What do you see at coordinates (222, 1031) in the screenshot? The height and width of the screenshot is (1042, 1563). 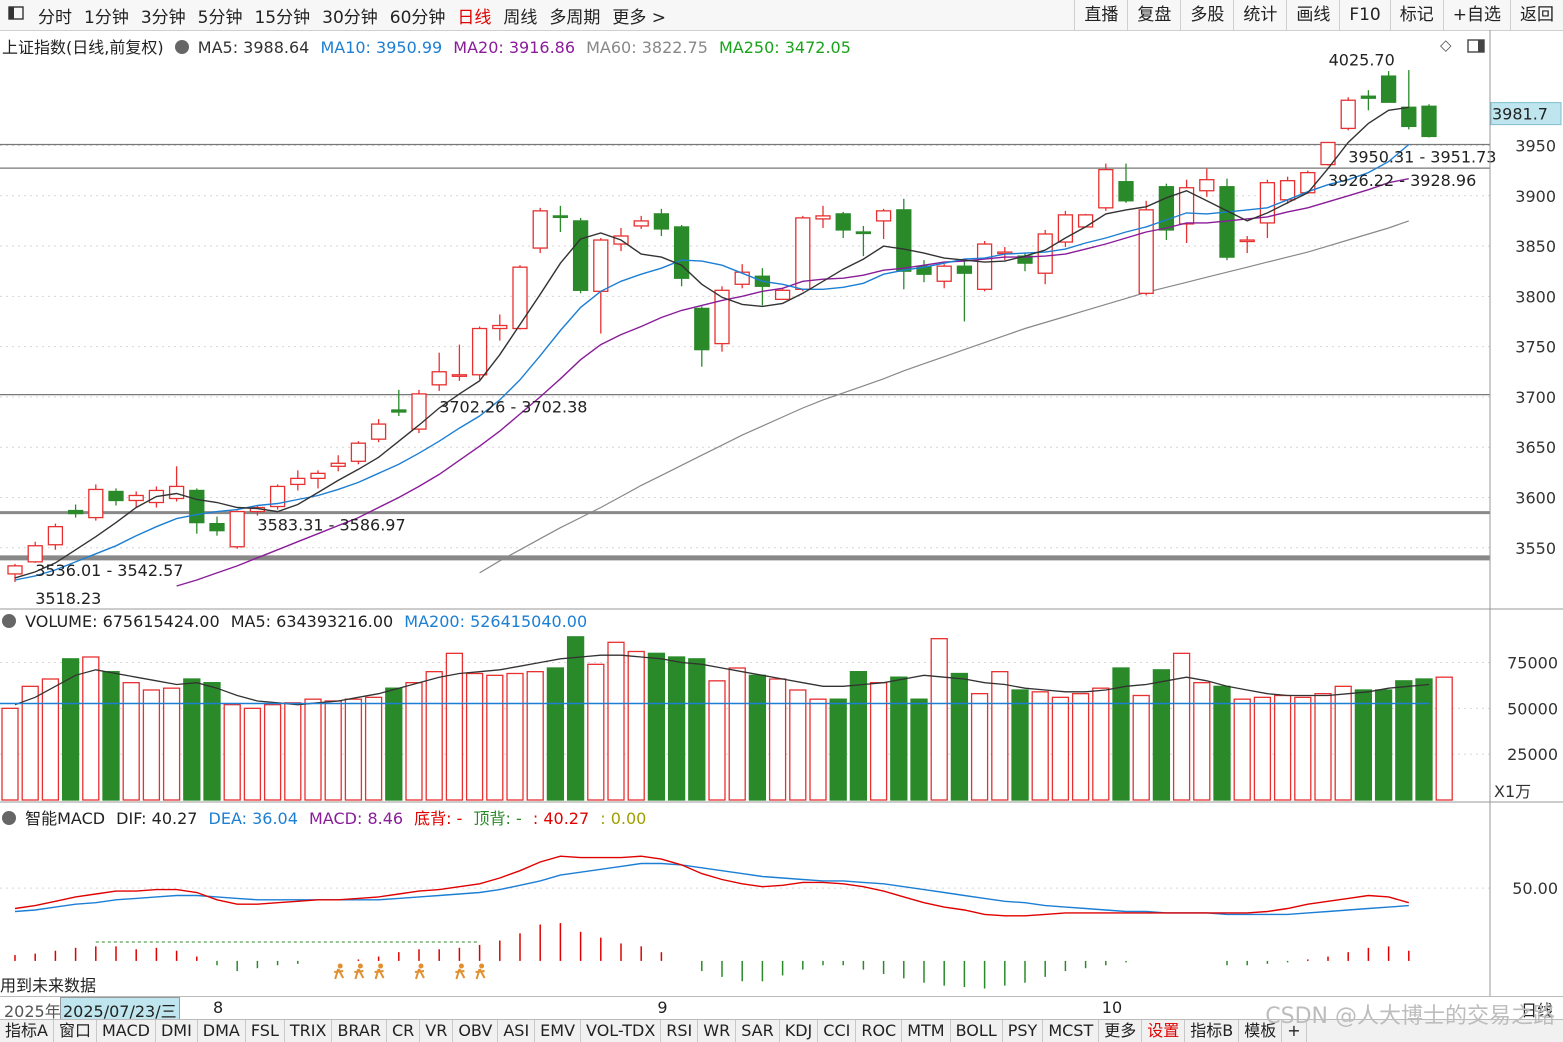 I see `indicator-tab: DMA` at bounding box center [222, 1031].